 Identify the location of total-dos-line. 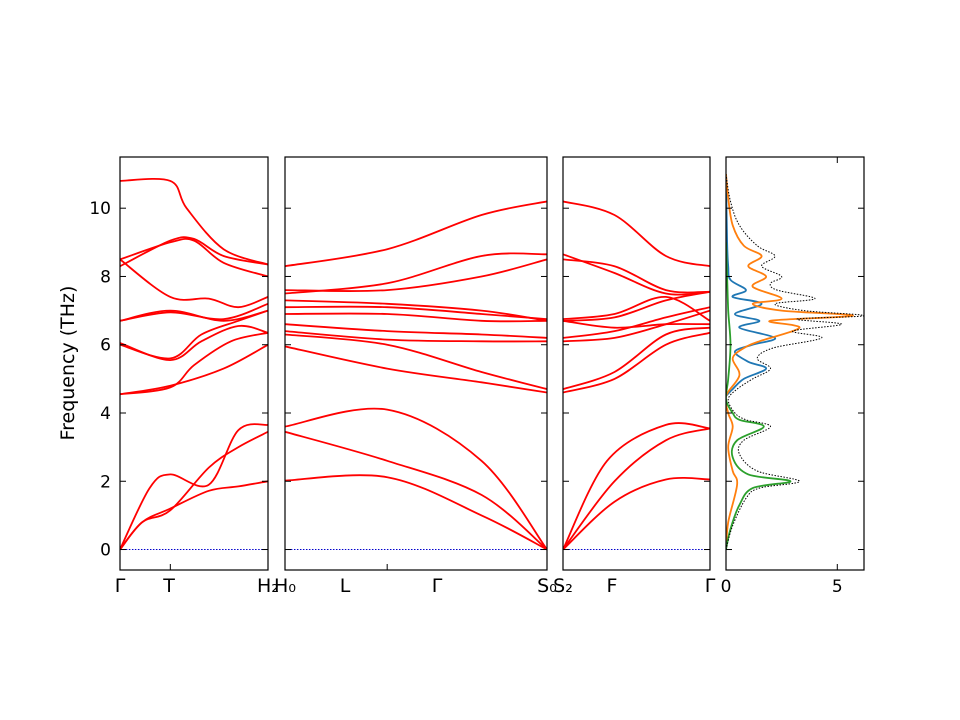
(795, 362).